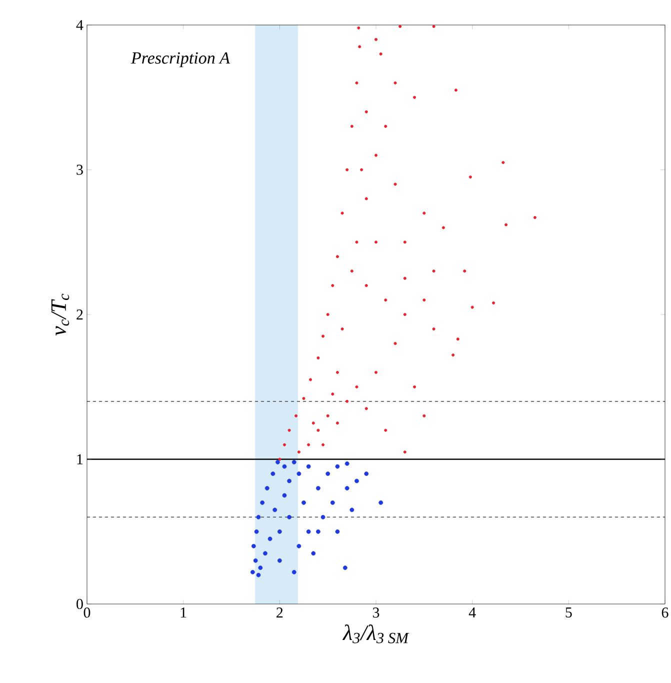 Image resolution: width=671 pixels, height=683 pixels. Describe the element at coordinates (376, 613) in the screenshot. I see `x-tick-label: 3` at that location.